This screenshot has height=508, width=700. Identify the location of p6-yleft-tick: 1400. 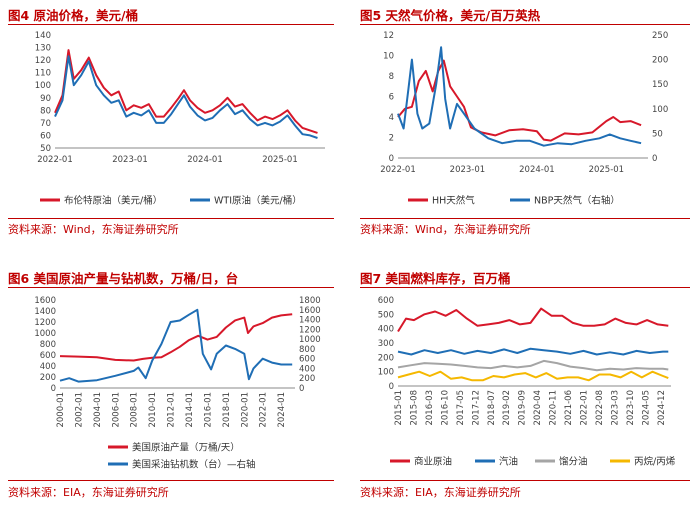
(45, 312).